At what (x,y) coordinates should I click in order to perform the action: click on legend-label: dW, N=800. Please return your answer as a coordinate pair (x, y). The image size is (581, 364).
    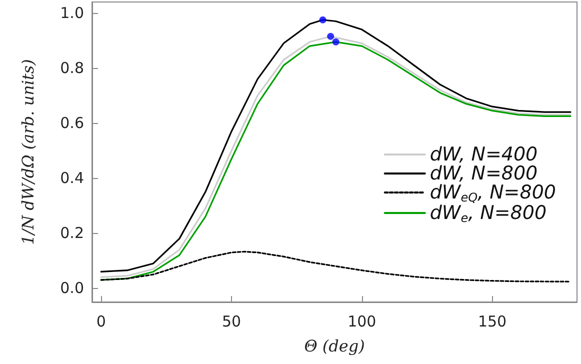
    Looking at the image, I should click on (484, 173).